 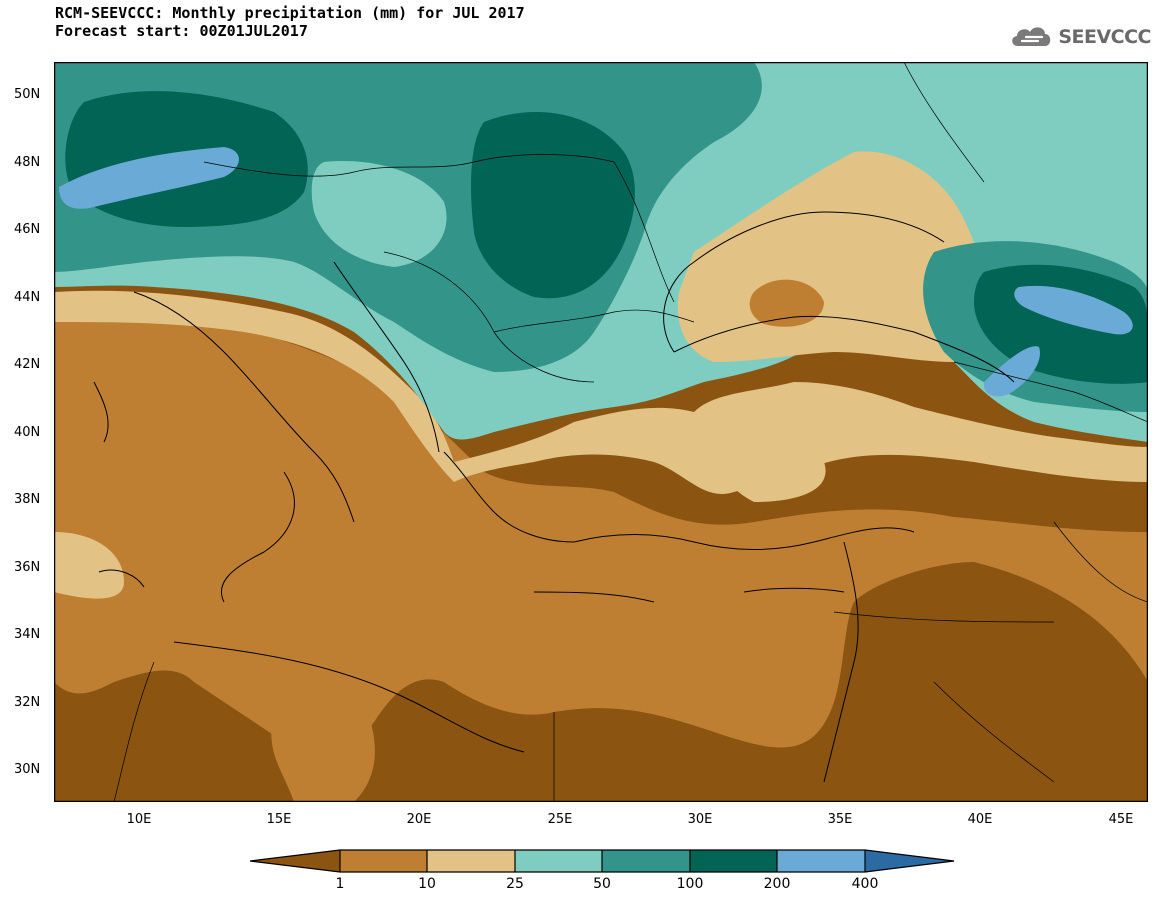 I want to click on lat-label-38n: 38N, so click(x=27, y=499).